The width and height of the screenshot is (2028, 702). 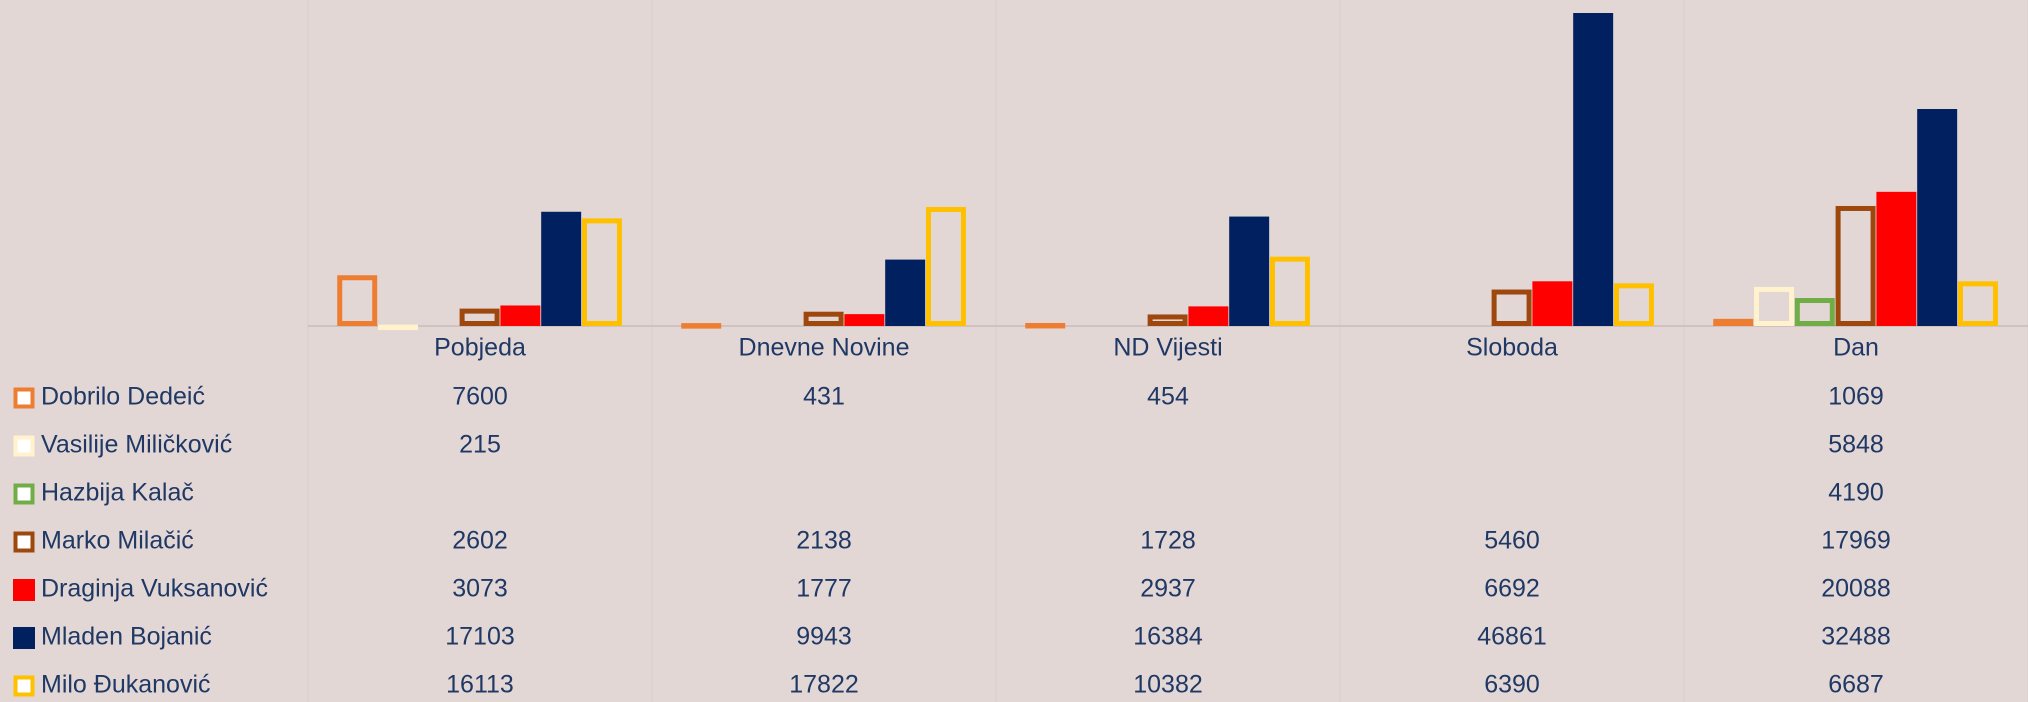 What do you see at coordinates (824, 541) in the screenshot?
I see `table-value: 2138` at bounding box center [824, 541].